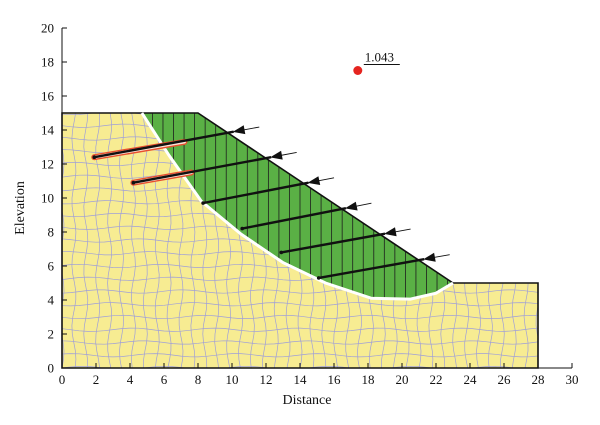  What do you see at coordinates (51, 368) in the screenshot?
I see `y-tick-label: 0` at bounding box center [51, 368].